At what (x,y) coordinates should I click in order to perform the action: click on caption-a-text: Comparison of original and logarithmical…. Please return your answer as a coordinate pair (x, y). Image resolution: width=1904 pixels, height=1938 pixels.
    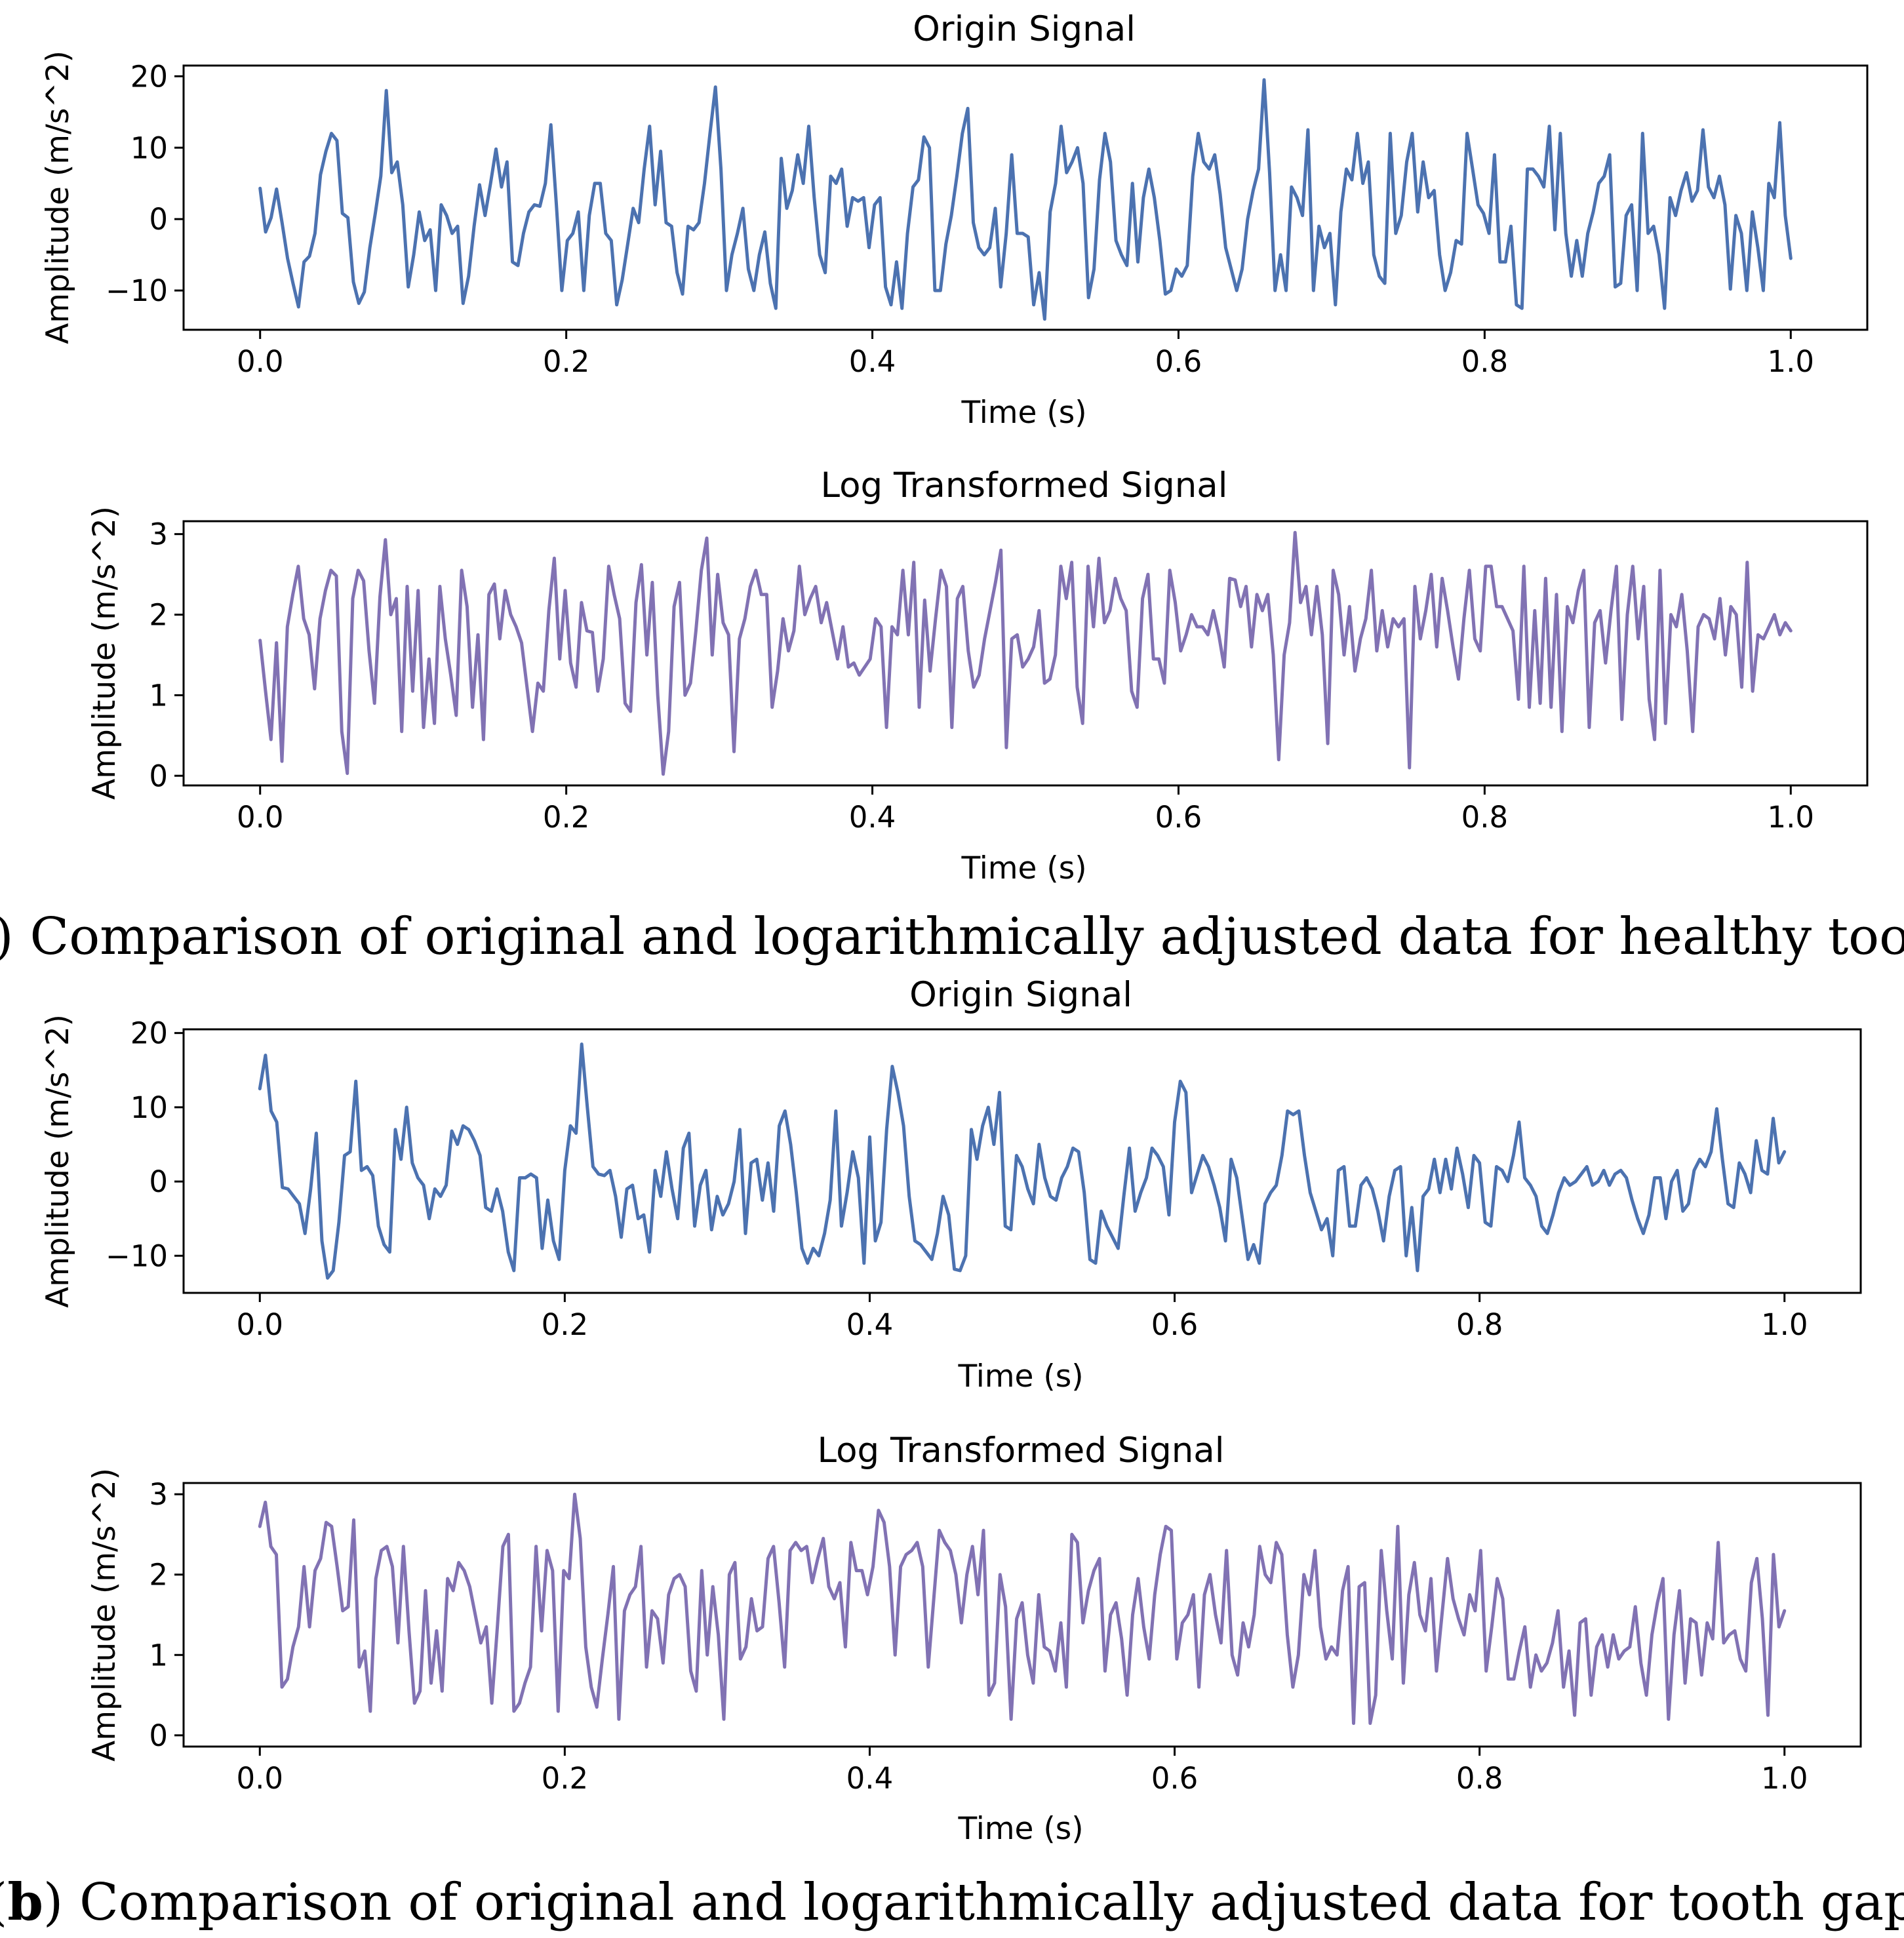
    Looking at the image, I should click on (967, 936).